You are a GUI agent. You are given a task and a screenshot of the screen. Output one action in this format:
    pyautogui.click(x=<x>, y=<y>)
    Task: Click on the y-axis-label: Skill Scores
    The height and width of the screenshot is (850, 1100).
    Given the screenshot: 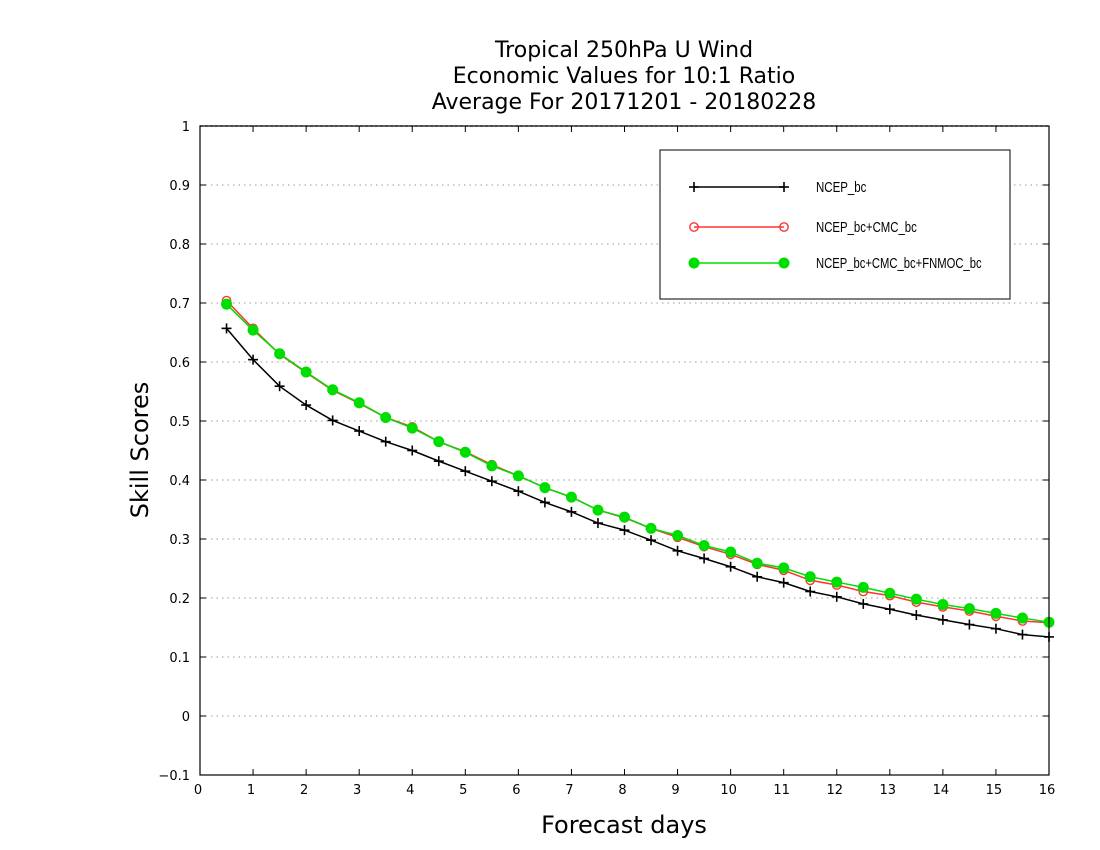 What is the action you would take?
    pyautogui.click(x=140, y=450)
    